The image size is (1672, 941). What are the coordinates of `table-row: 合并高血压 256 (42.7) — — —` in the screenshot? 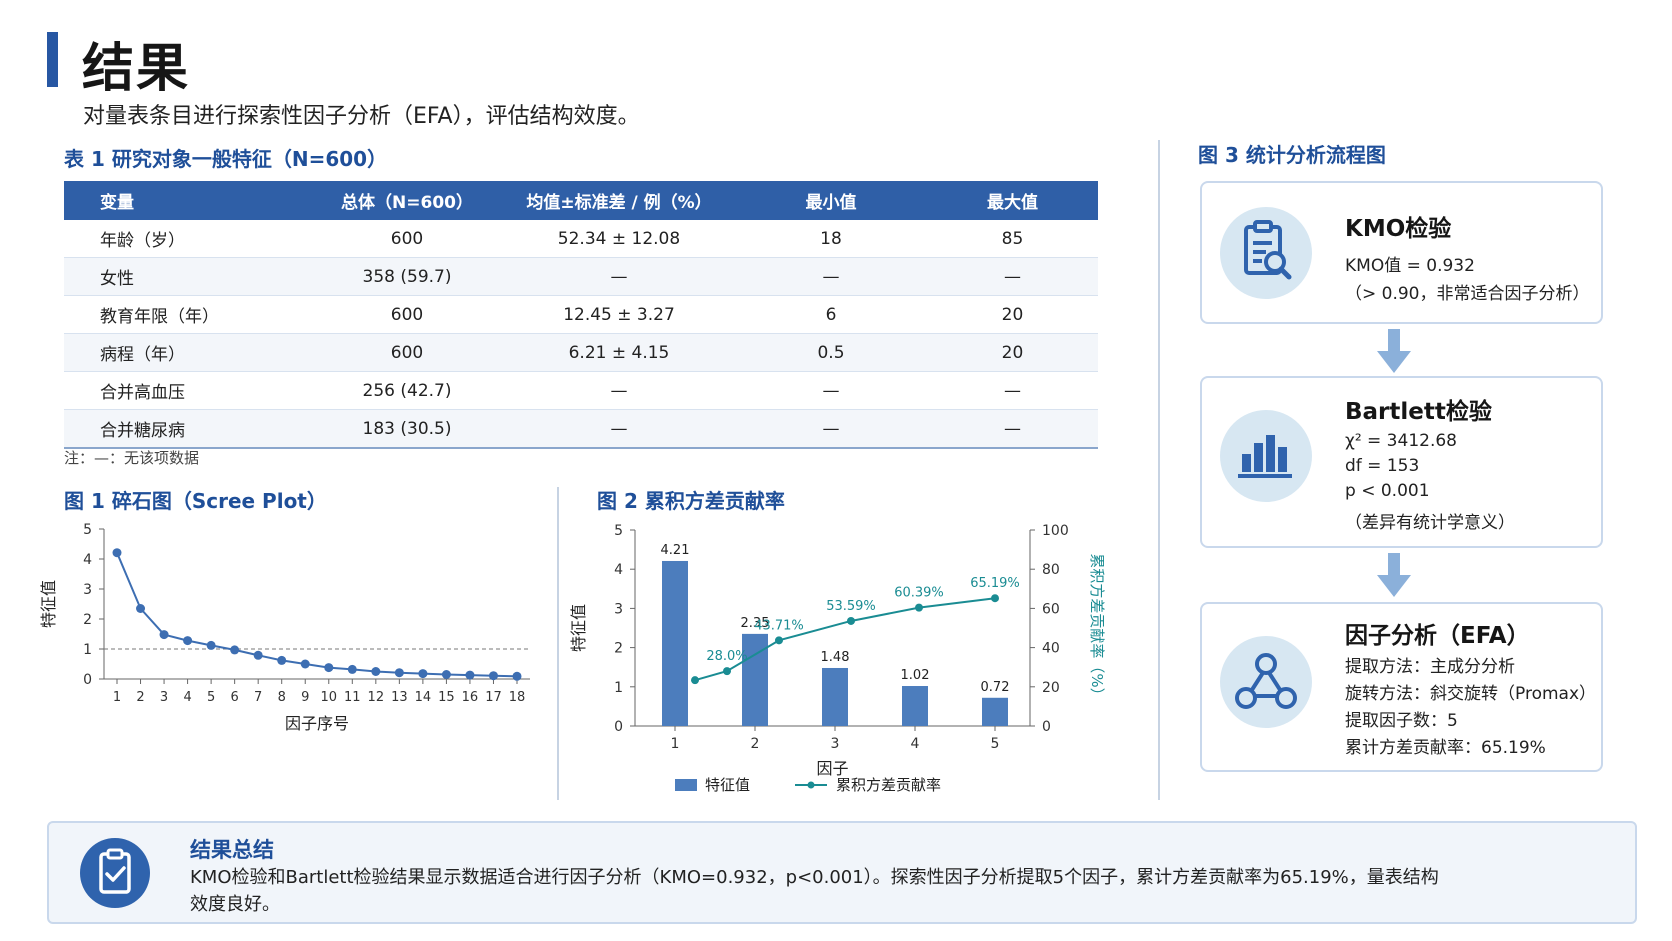 It's located at (581, 390).